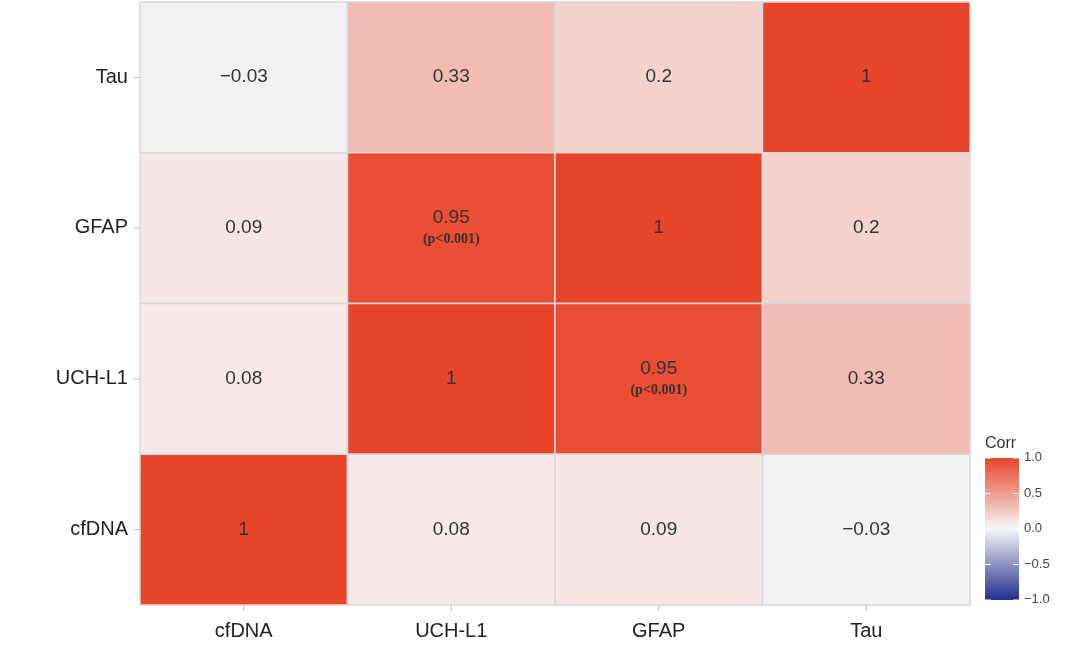 This screenshot has width=1079, height=651. I want to click on y-tick-label: GFAP, so click(101, 226).